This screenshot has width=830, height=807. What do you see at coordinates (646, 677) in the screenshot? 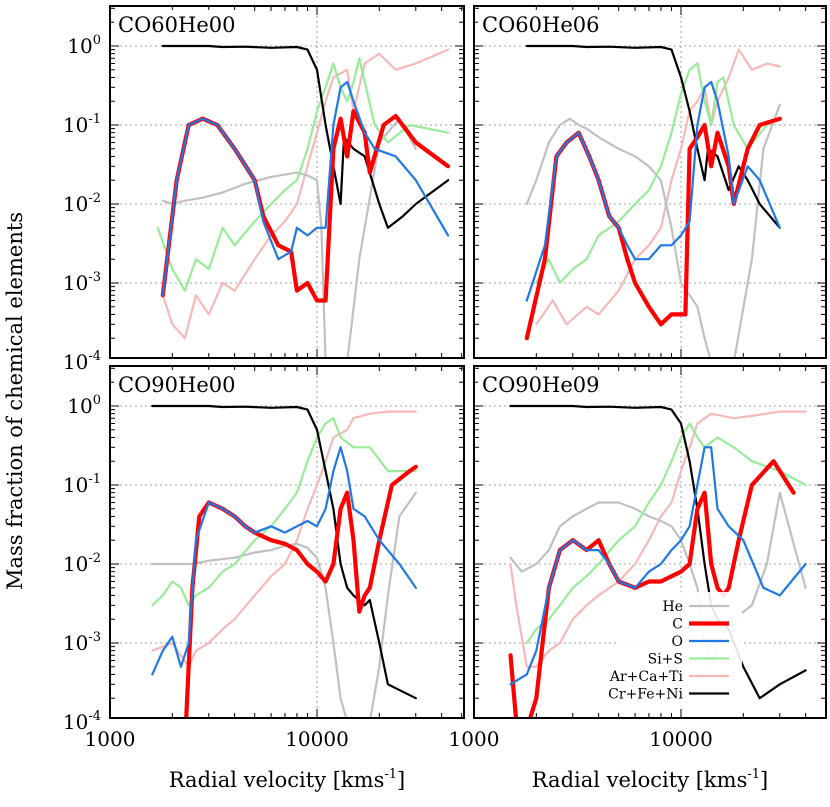
I see `legend-label: Ar+Ca+Ti` at bounding box center [646, 677].